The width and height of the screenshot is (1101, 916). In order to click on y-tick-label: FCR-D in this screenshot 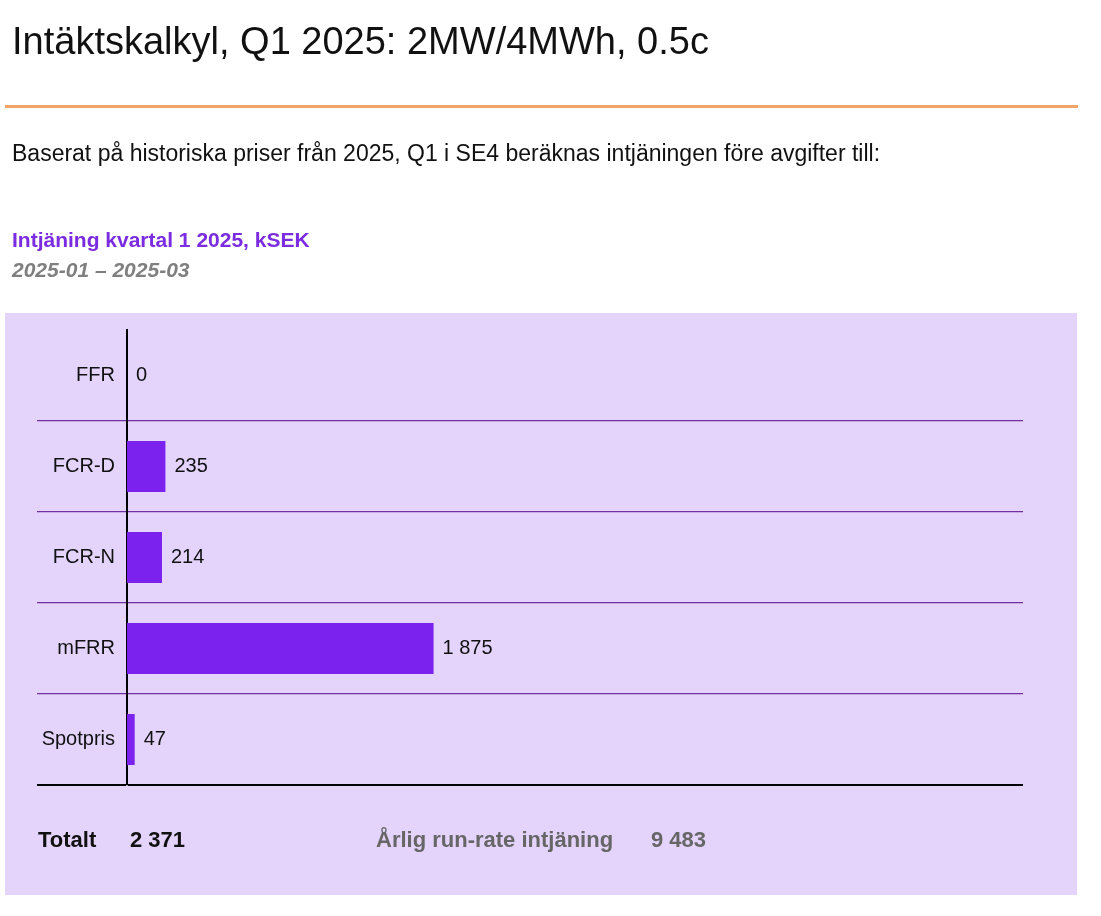, I will do `click(83, 465)`.